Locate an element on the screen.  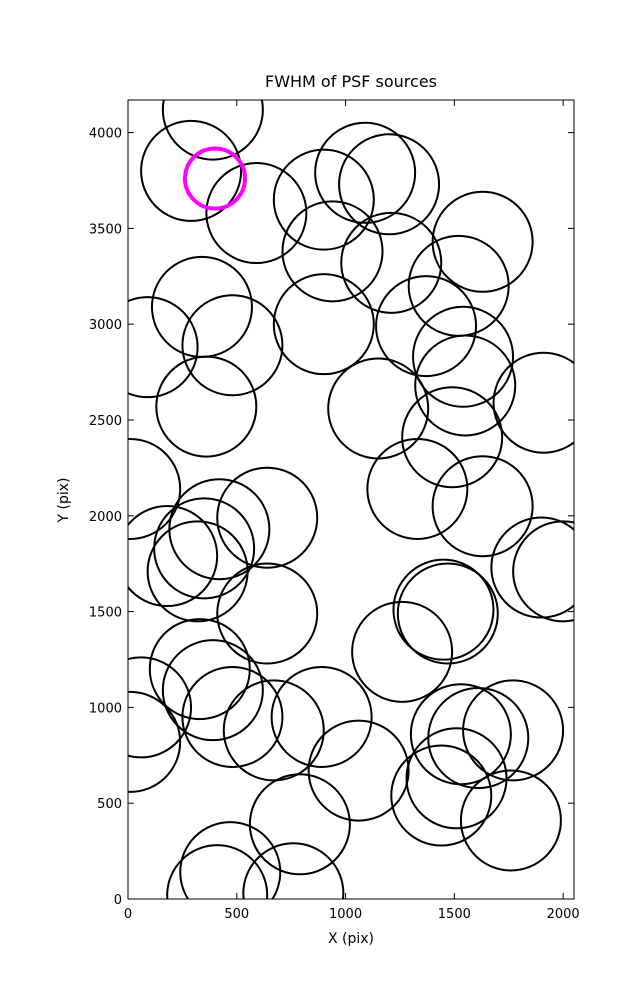
x-axis-label: X (pix) is located at coordinates (351, 939).